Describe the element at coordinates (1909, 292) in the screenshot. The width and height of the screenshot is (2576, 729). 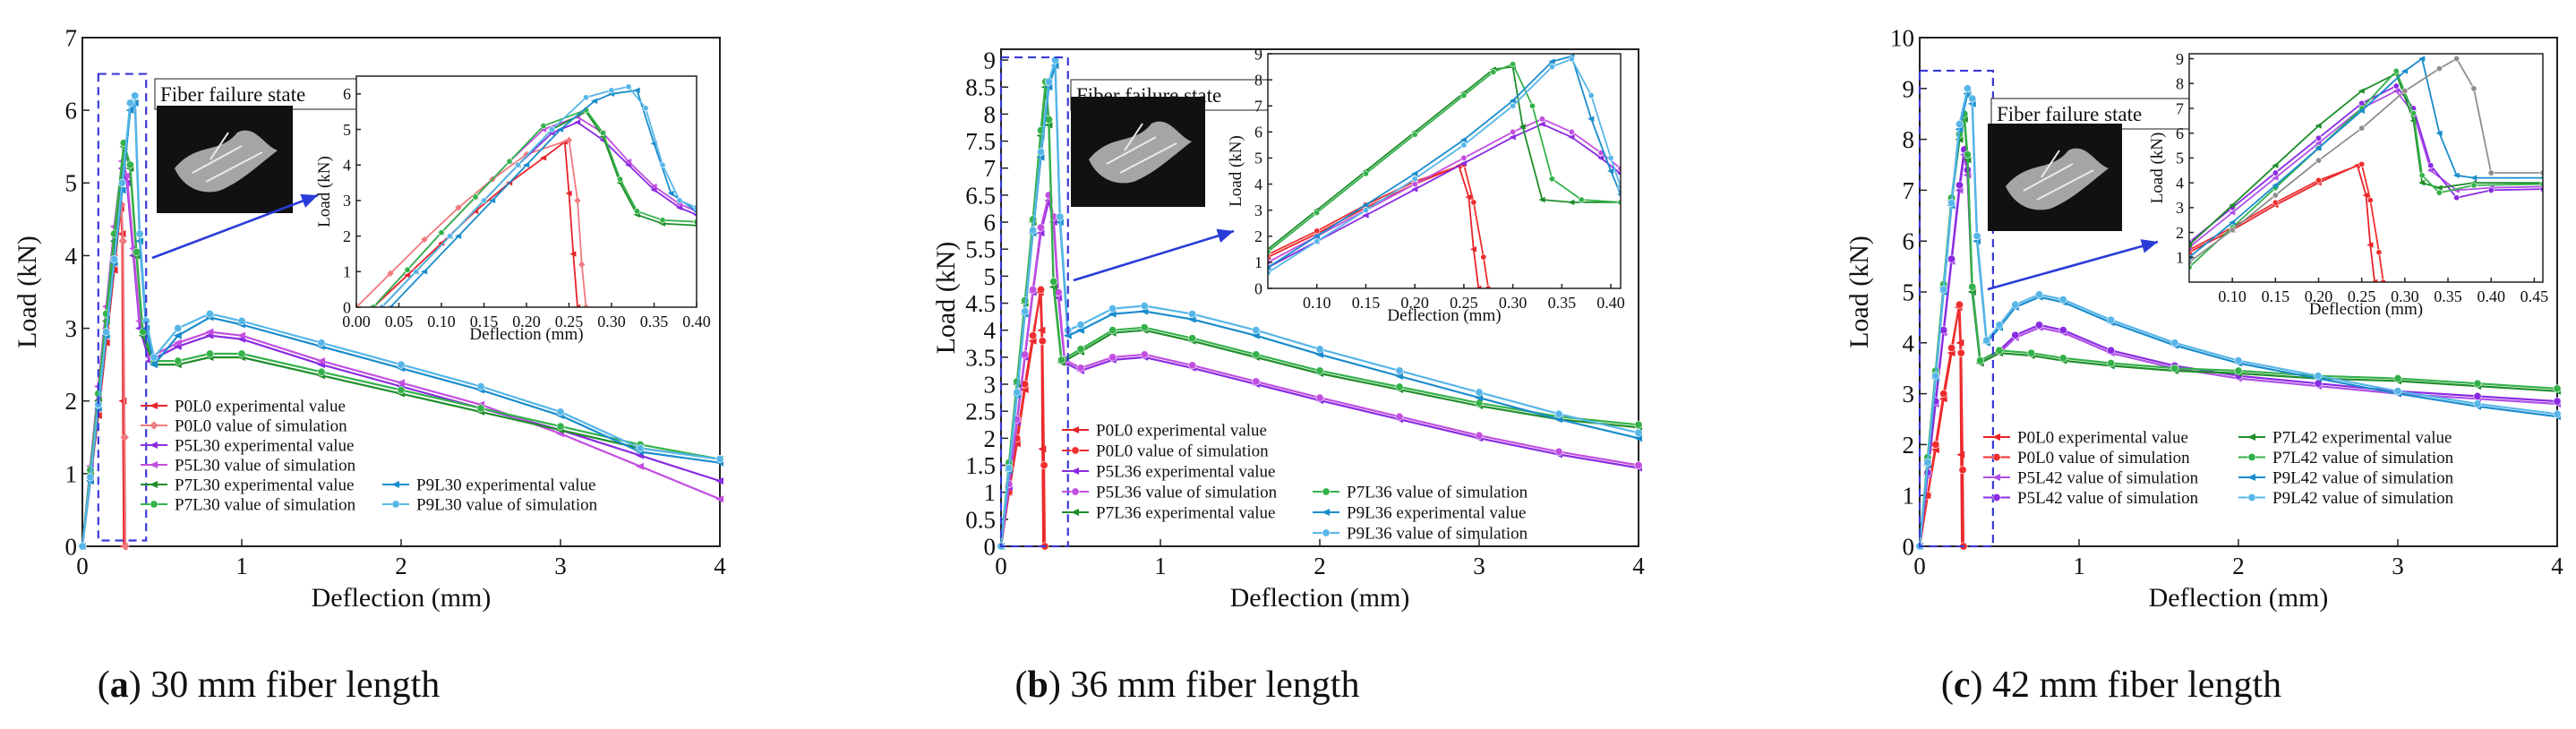
I see `y-tick-label: 5` at that location.